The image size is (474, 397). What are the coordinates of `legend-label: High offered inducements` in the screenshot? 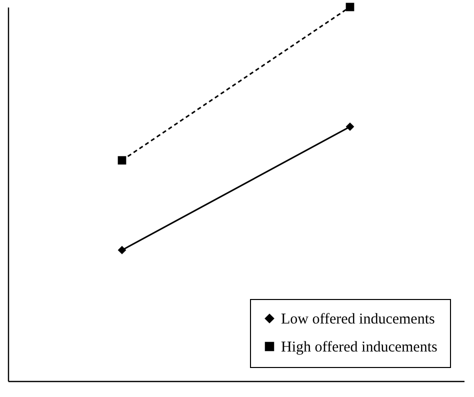 It's located at (359, 348).